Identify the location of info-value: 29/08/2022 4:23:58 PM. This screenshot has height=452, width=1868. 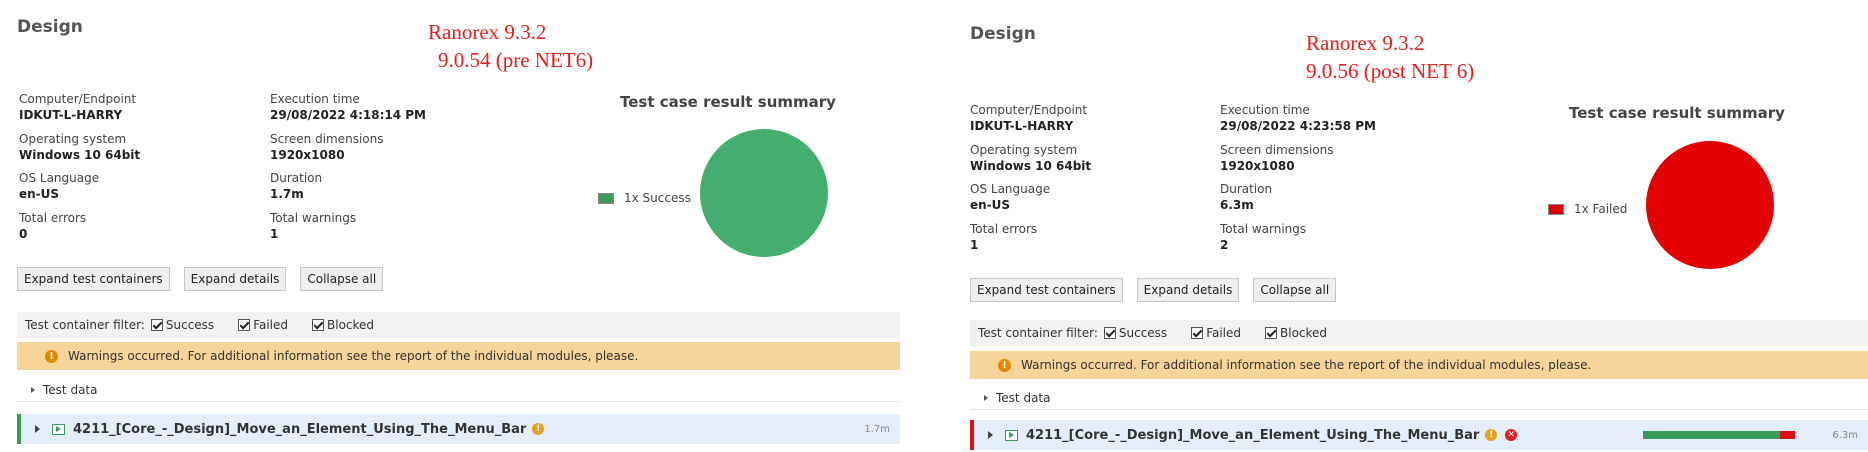
(1298, 126).